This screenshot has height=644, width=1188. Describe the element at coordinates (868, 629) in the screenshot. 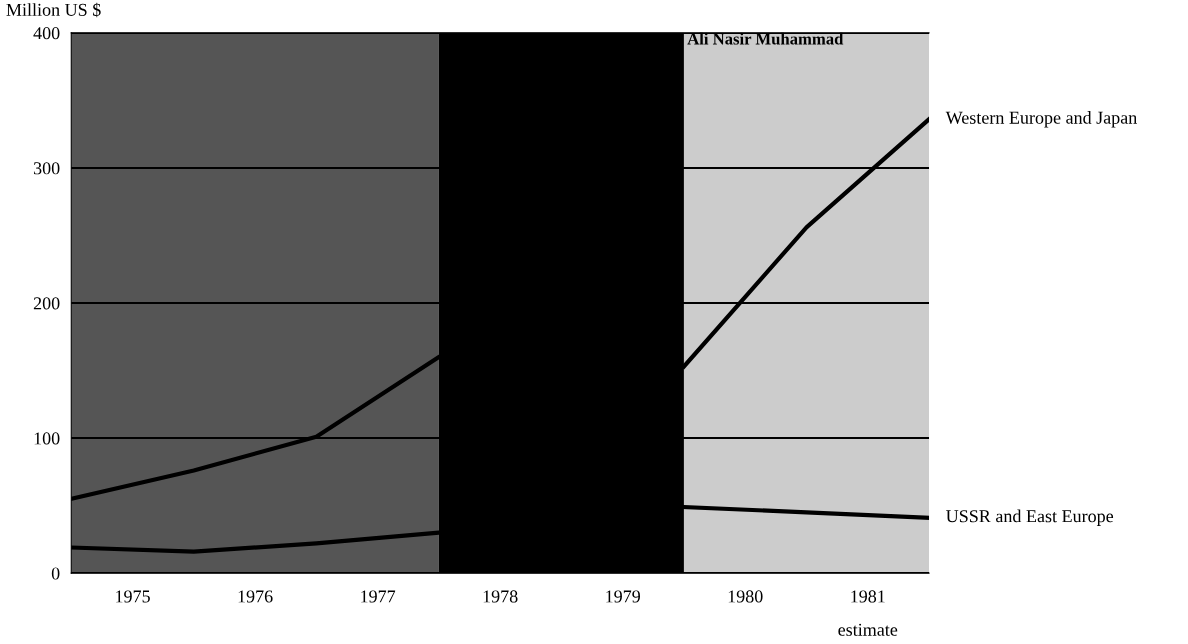

I see `text: estimate` at that location.